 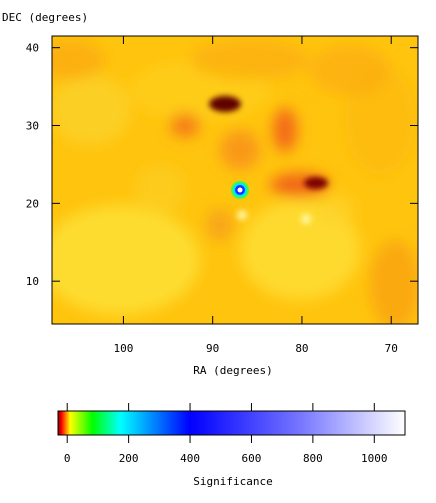 What do you see at coordinates (32, 48) in the screenshot?
I see `y-tick-label: 40` at bounding box center [32, 48].